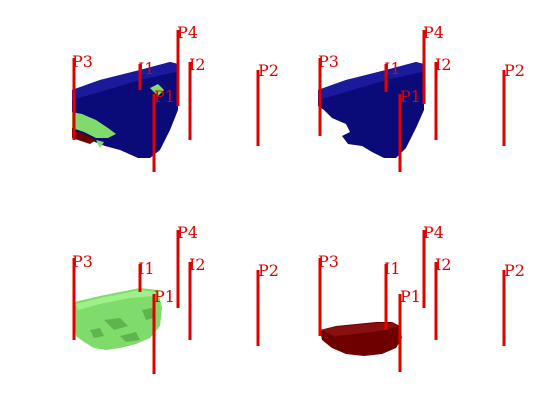 Image resolution: width=560 pixels, height=420 pixels. I want to click on panel-top-left: P3 I1 P4 I2 P1 P2, so click(175, 97).